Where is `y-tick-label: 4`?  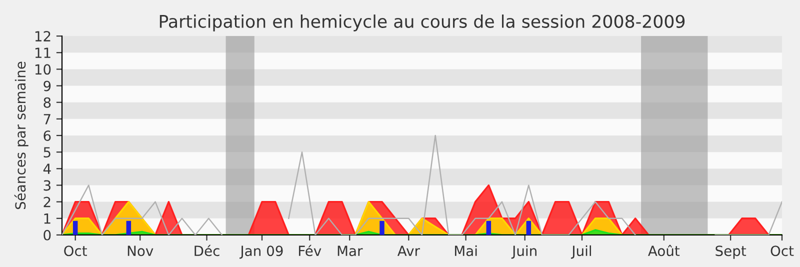 y-tick-label: 4 is located at coordinates (47, 169).